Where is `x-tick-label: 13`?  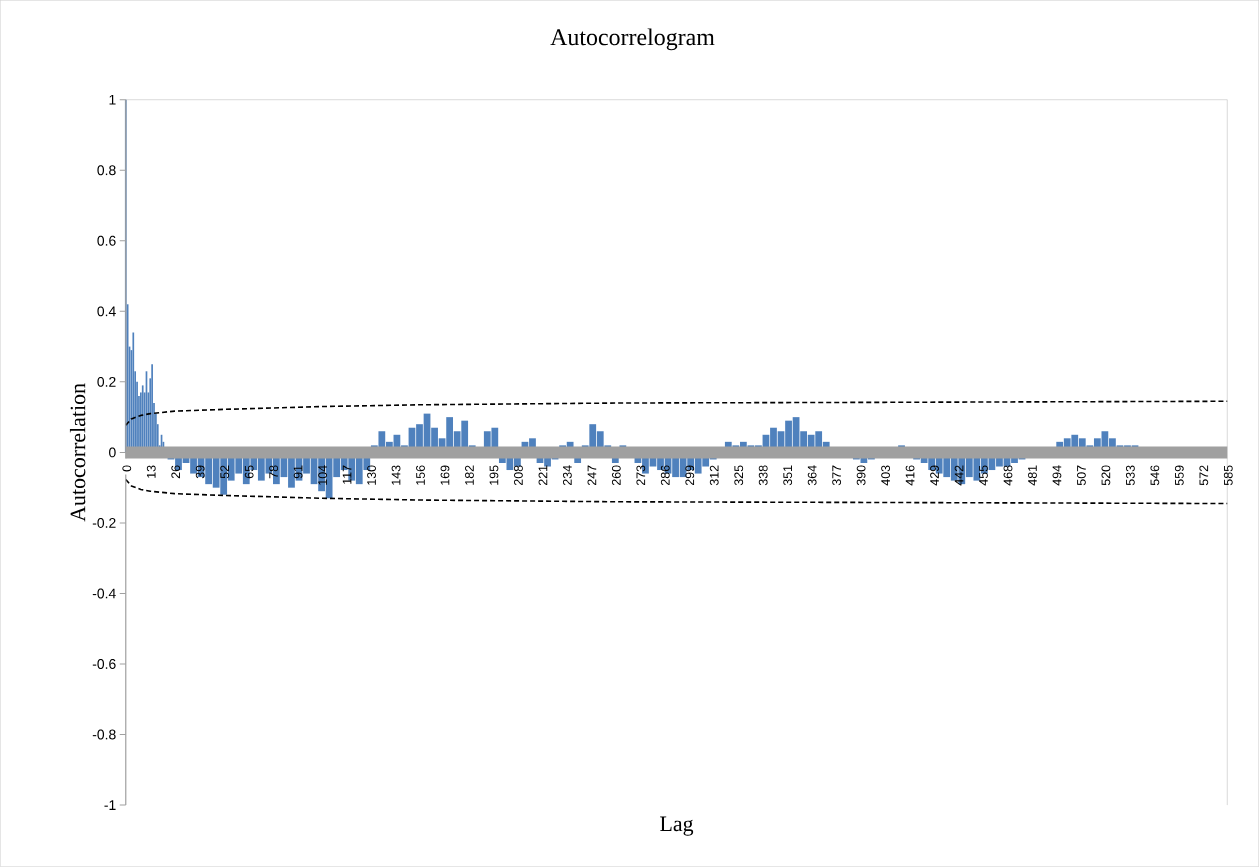 x-tick-label: 13 is located at coordinates (151, 471).